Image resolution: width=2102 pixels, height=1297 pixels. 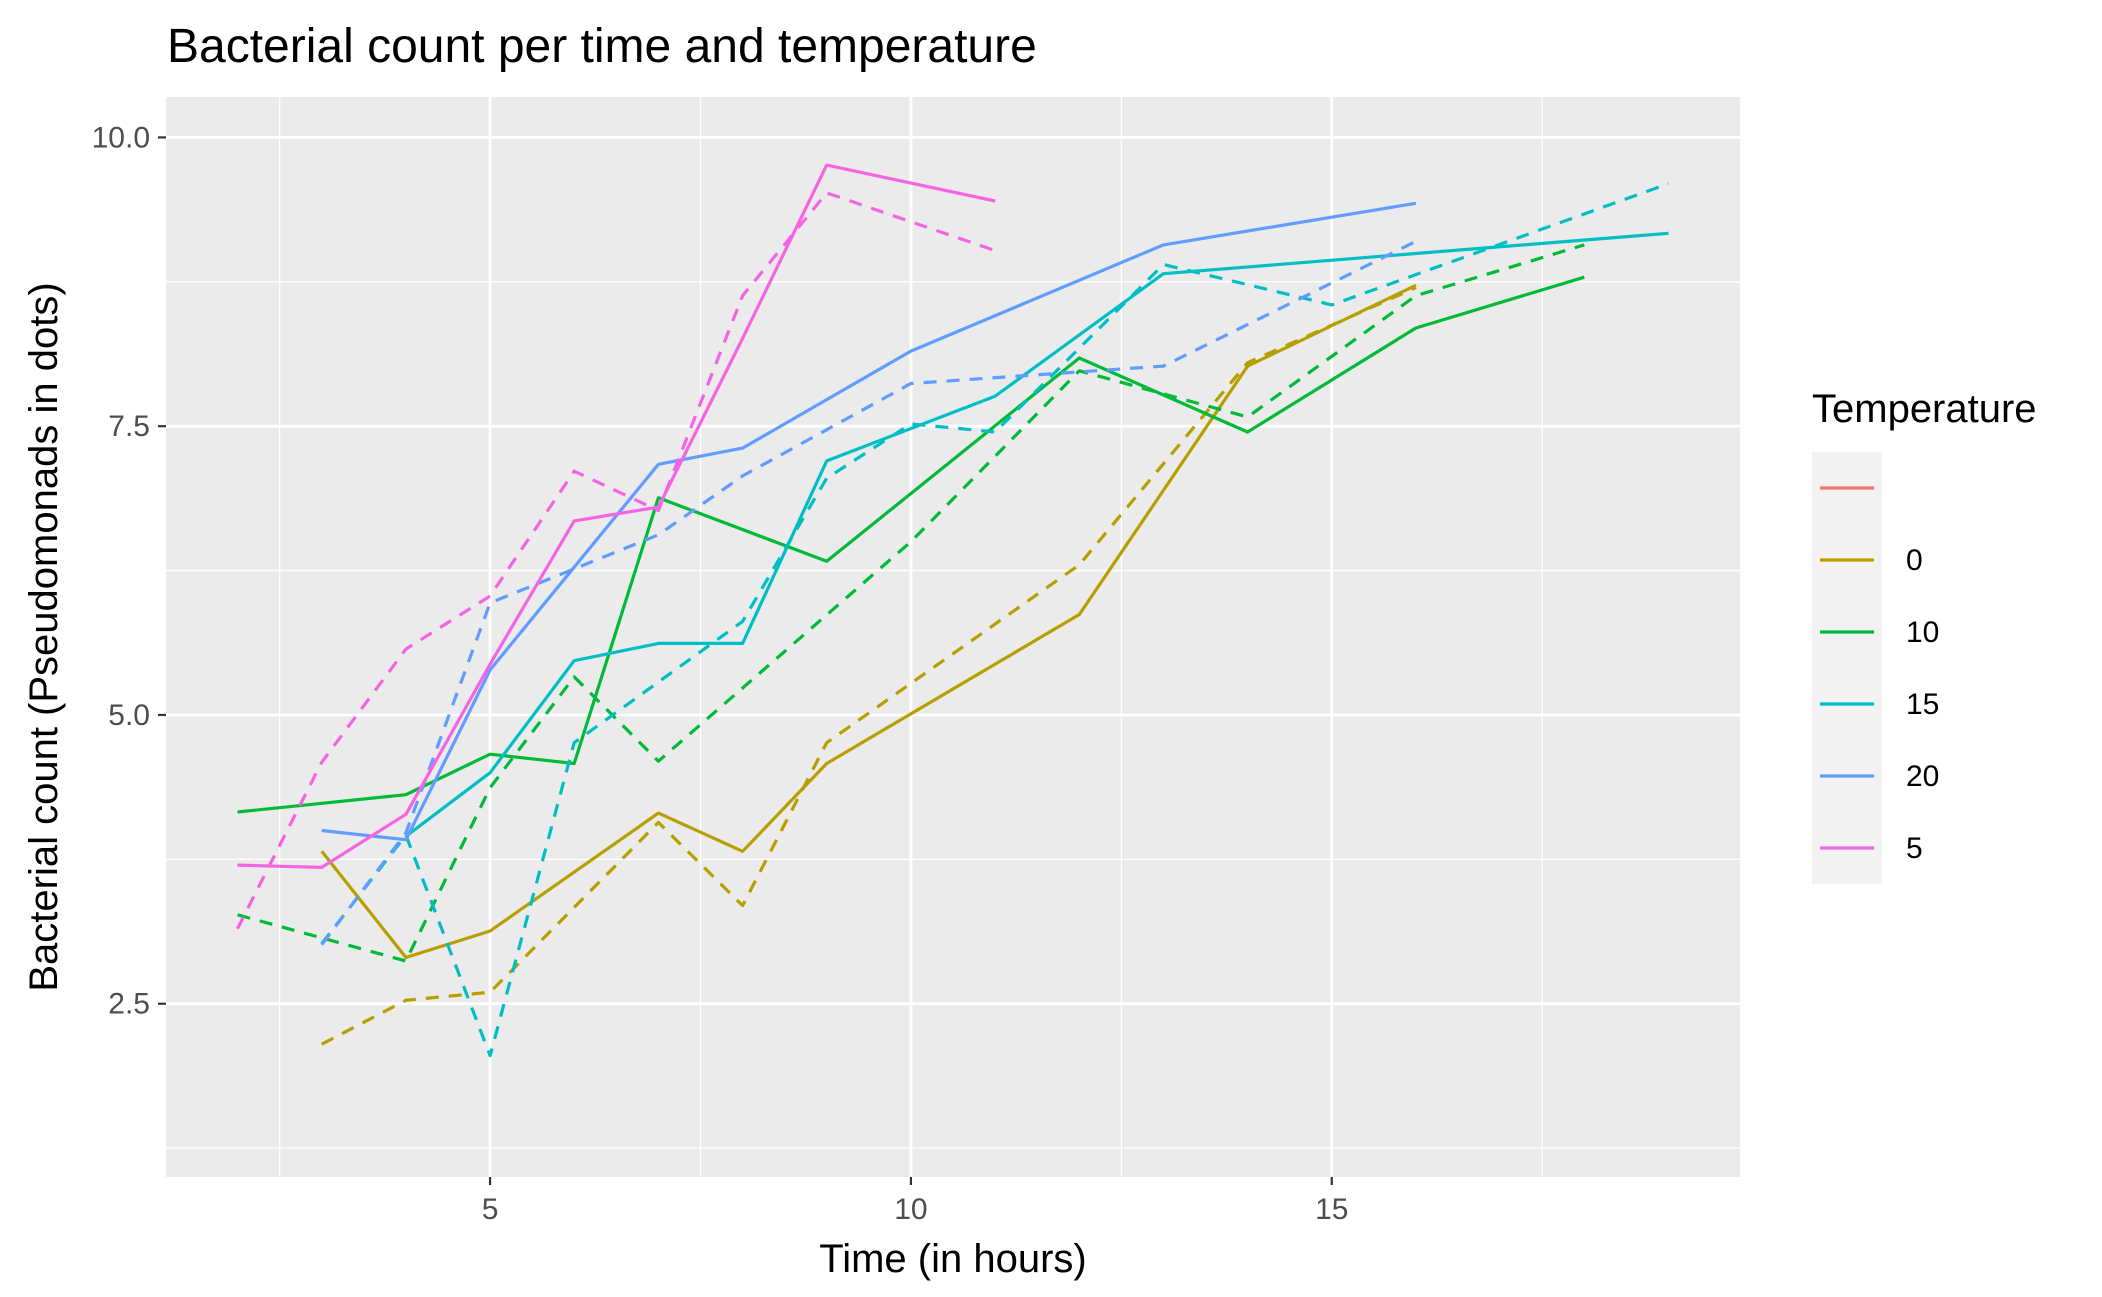 What do you see at coordinates (602, 46) in the screenshot?
I see `chart-title: Bacterial count per time and temperature` at bounding box center [602, 46].